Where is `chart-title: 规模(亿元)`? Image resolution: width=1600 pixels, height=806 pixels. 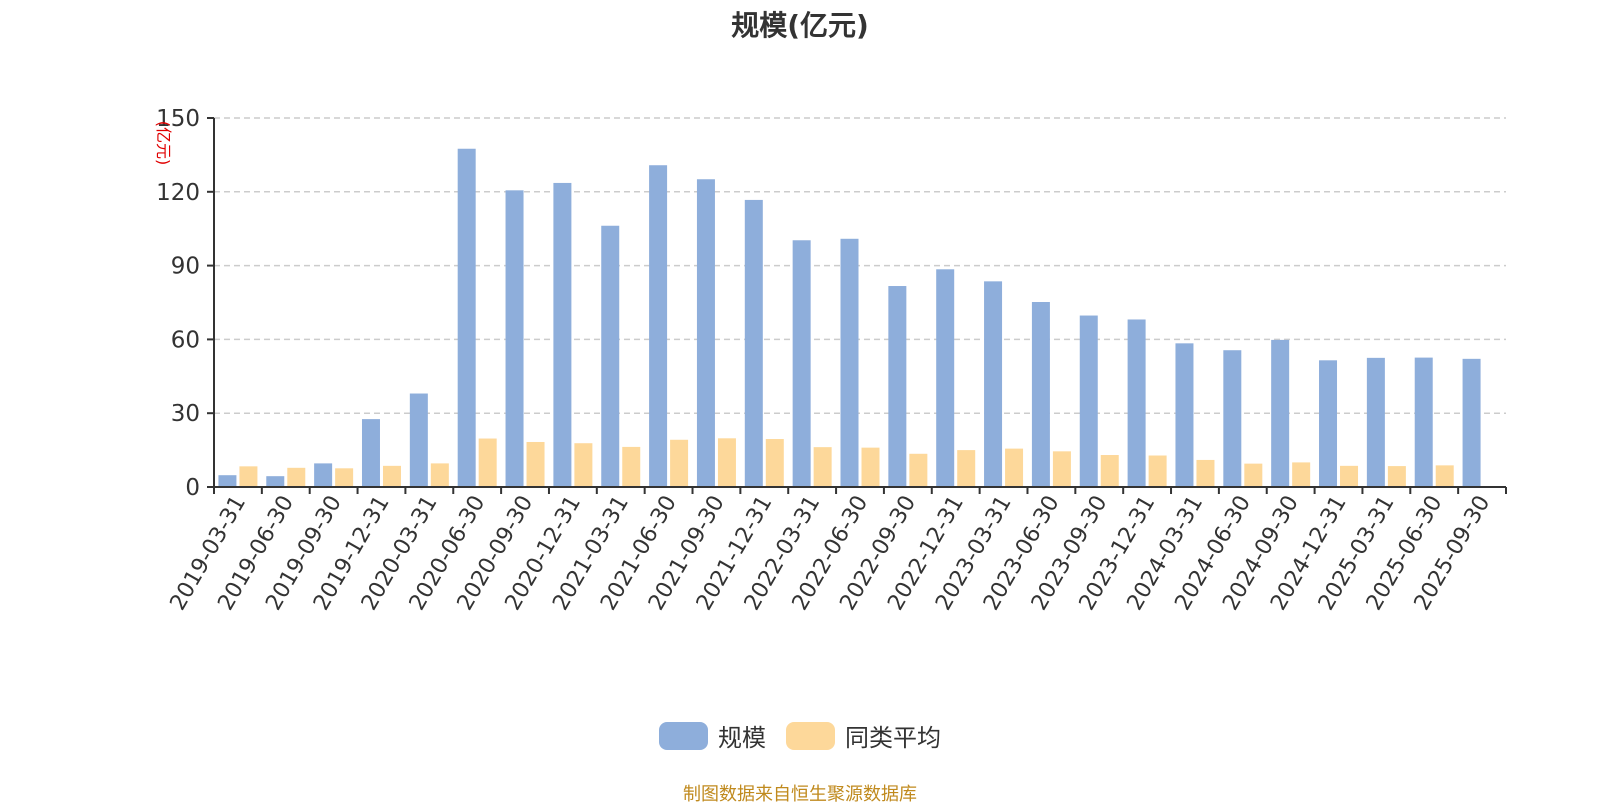
chart-title: 规模(亿元) is located at coordinates (800, 25).